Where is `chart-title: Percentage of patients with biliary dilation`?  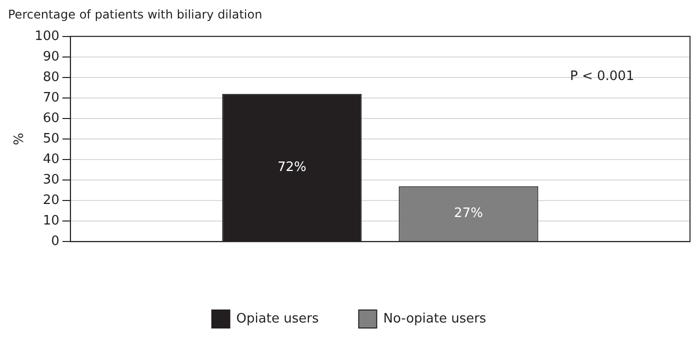
chart-title: Percentage of patients with biliary dilation is located at coordinates (135, 14).